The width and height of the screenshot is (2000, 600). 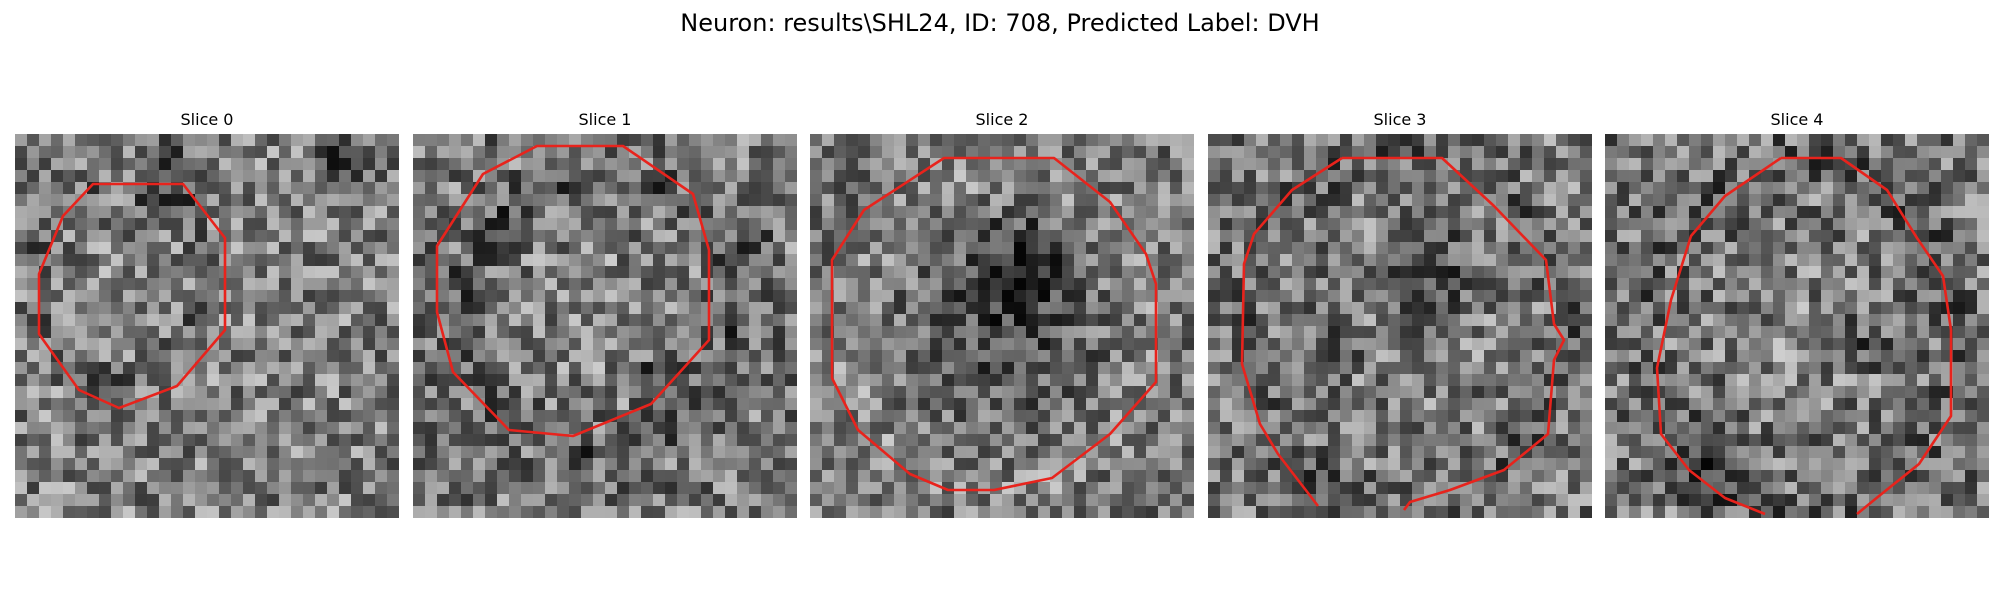 I want to click on slice-panel-0: Slice 0, so click(x=207, y=316).